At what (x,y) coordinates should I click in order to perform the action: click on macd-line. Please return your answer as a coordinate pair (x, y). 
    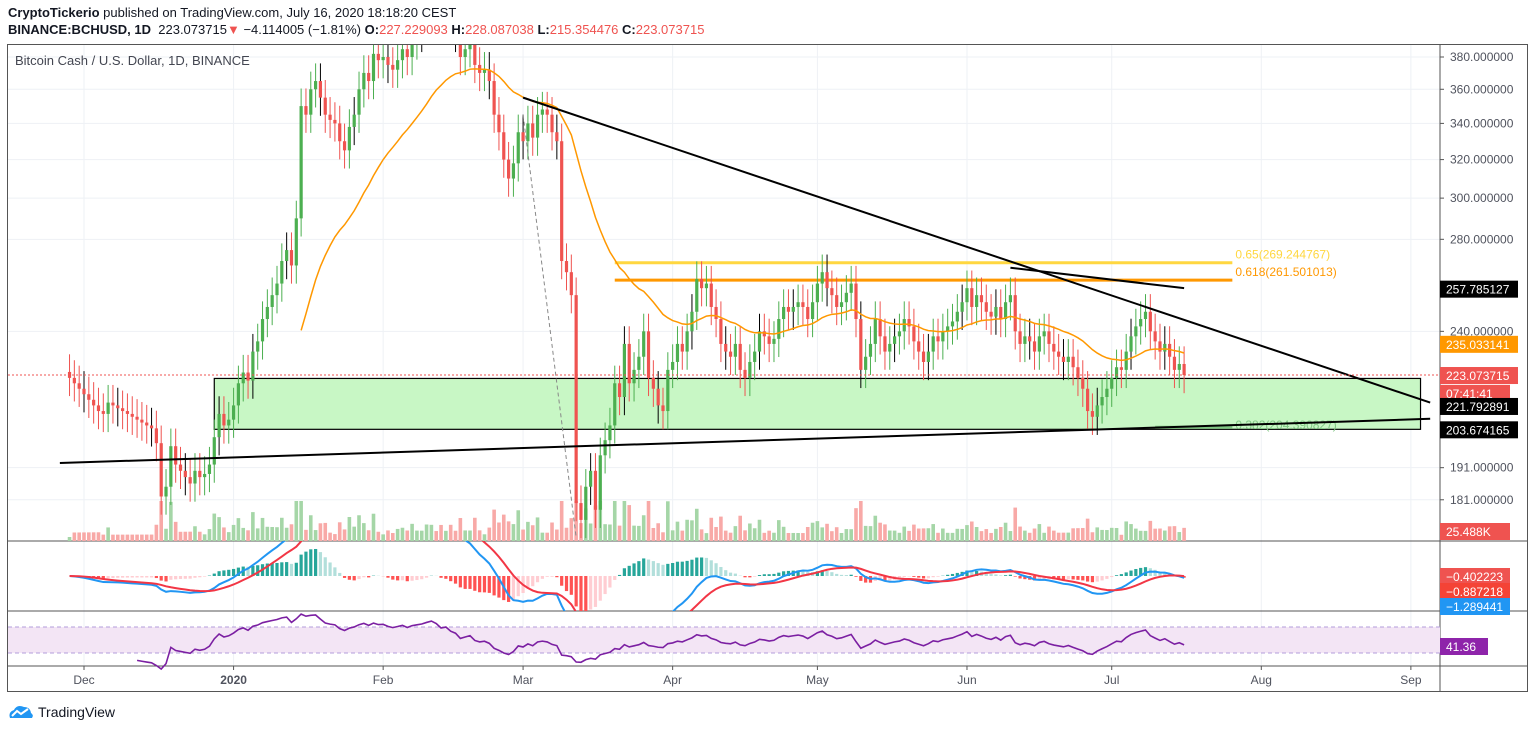
    Looking at the image, I should click on (627, 576).